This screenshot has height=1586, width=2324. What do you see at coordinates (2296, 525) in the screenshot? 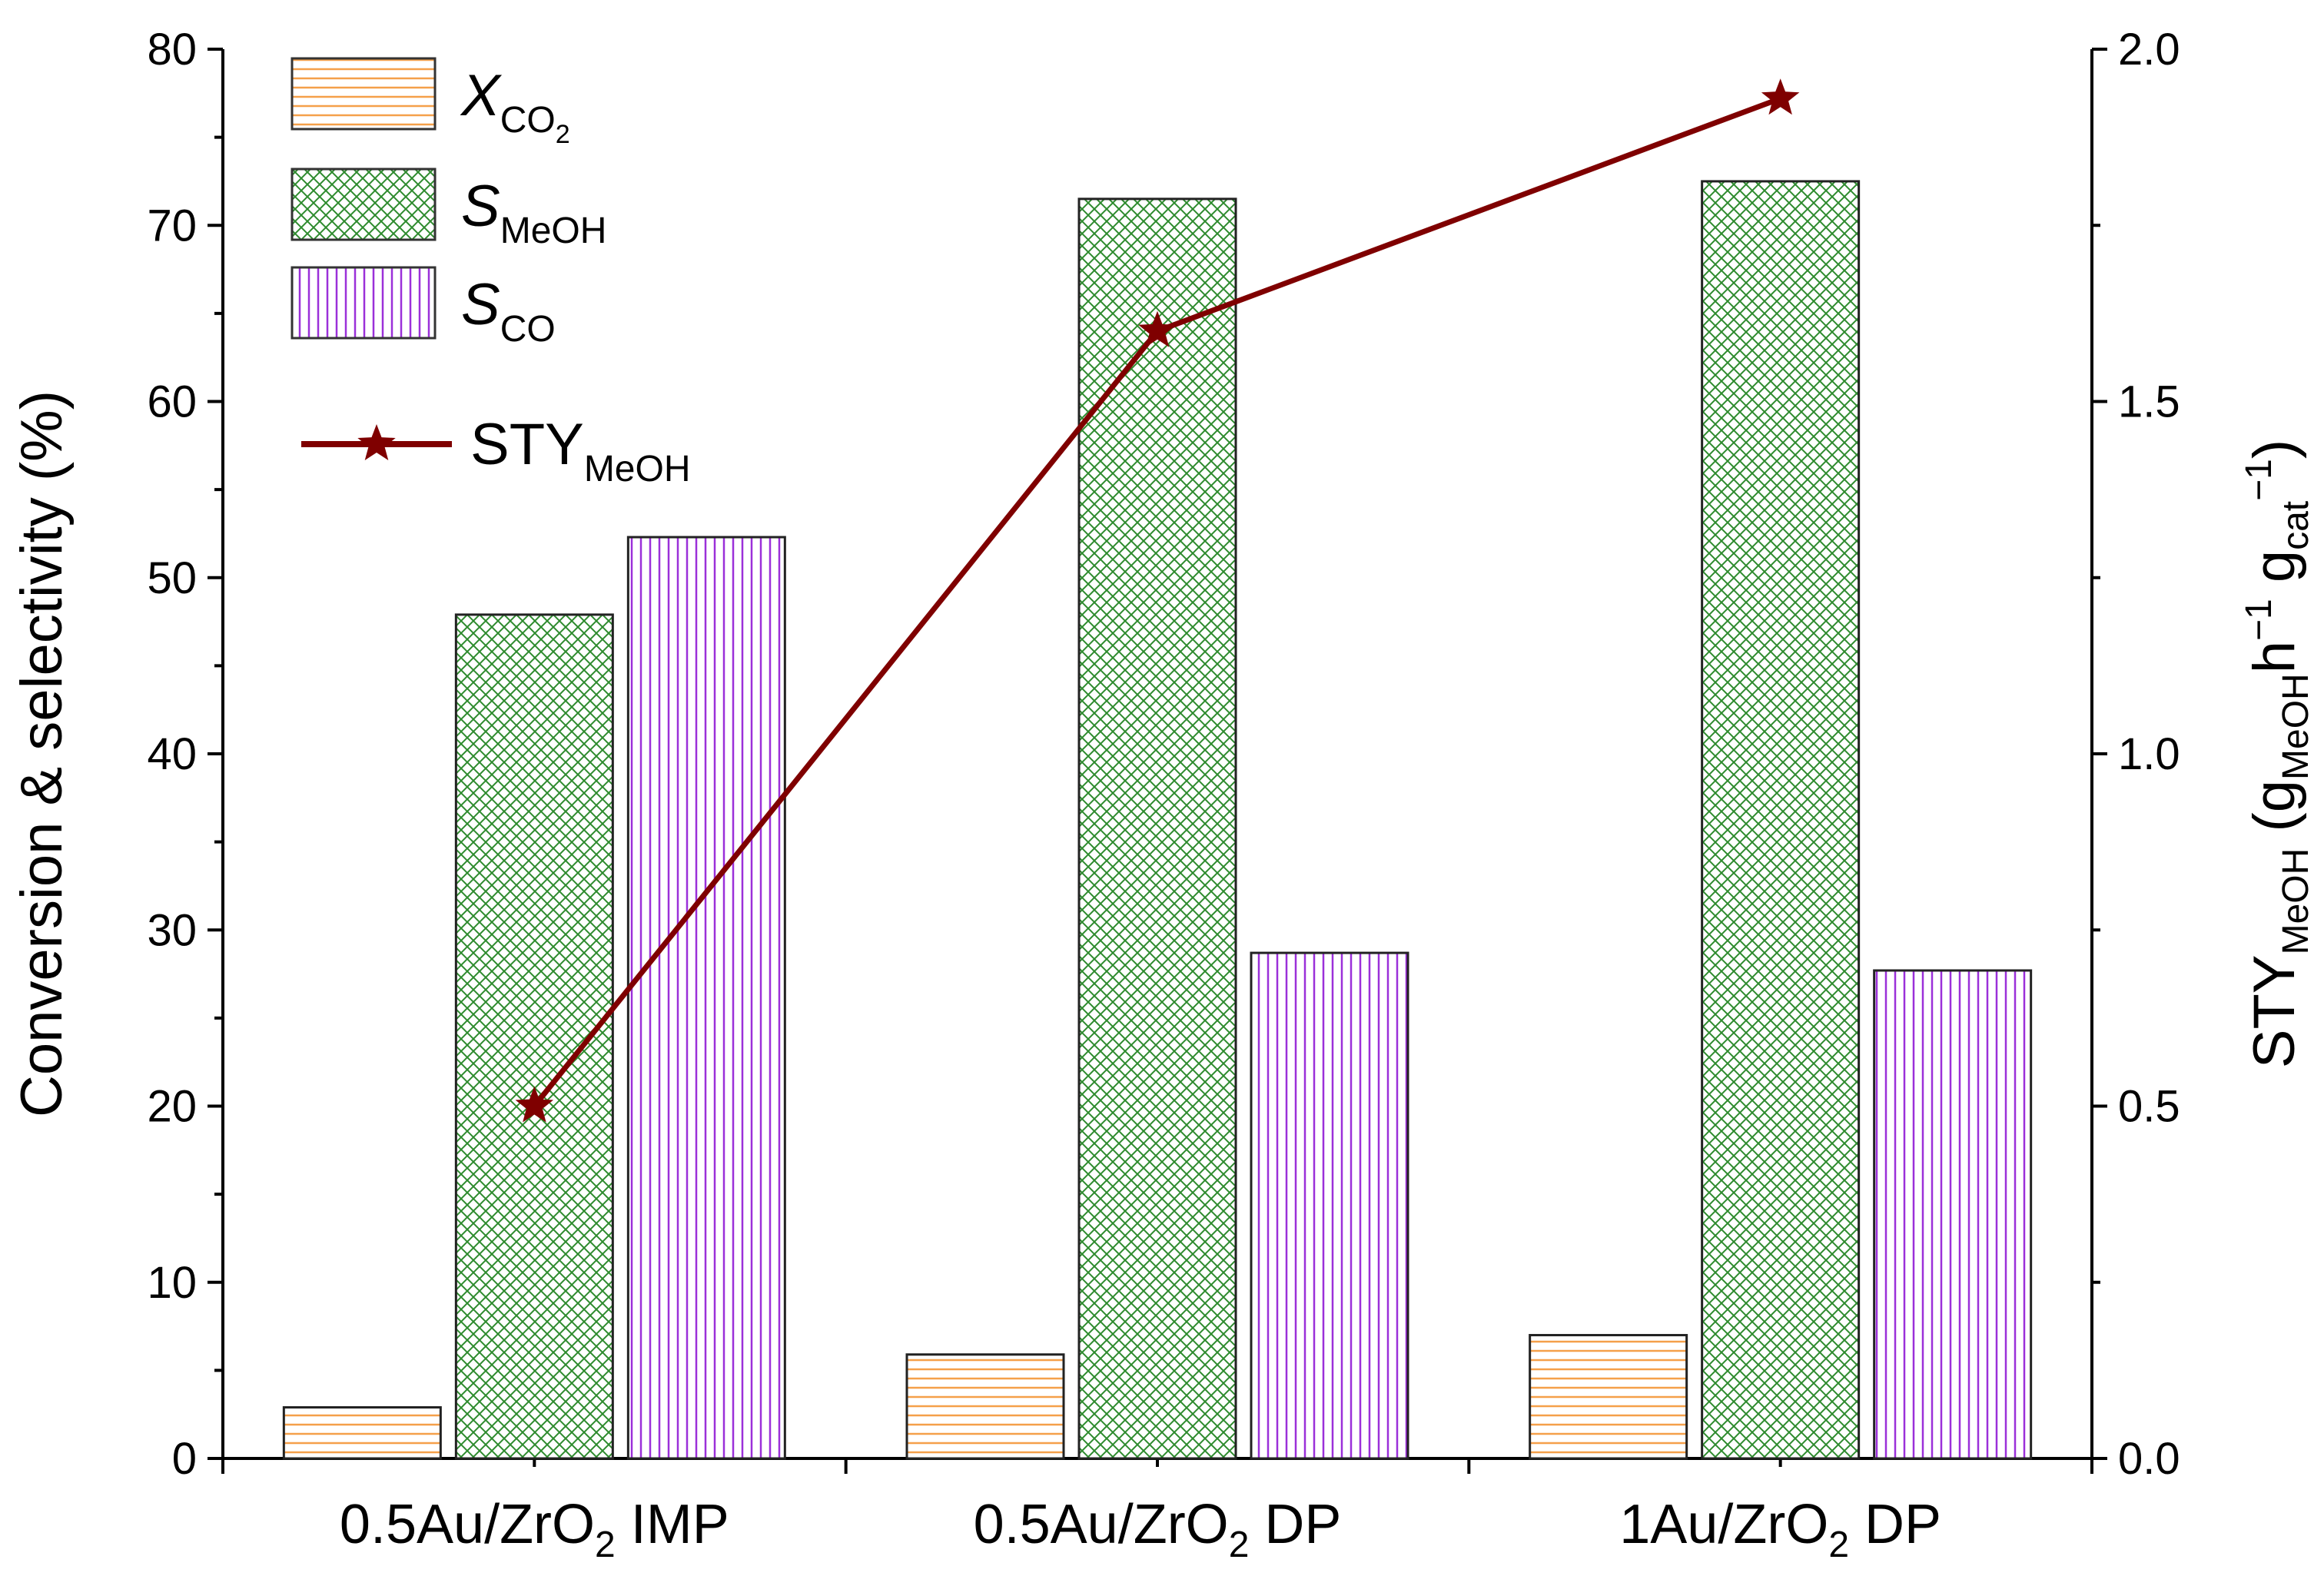
I see `y2-title-sub3: cat` at bounding box center [2296, 525].